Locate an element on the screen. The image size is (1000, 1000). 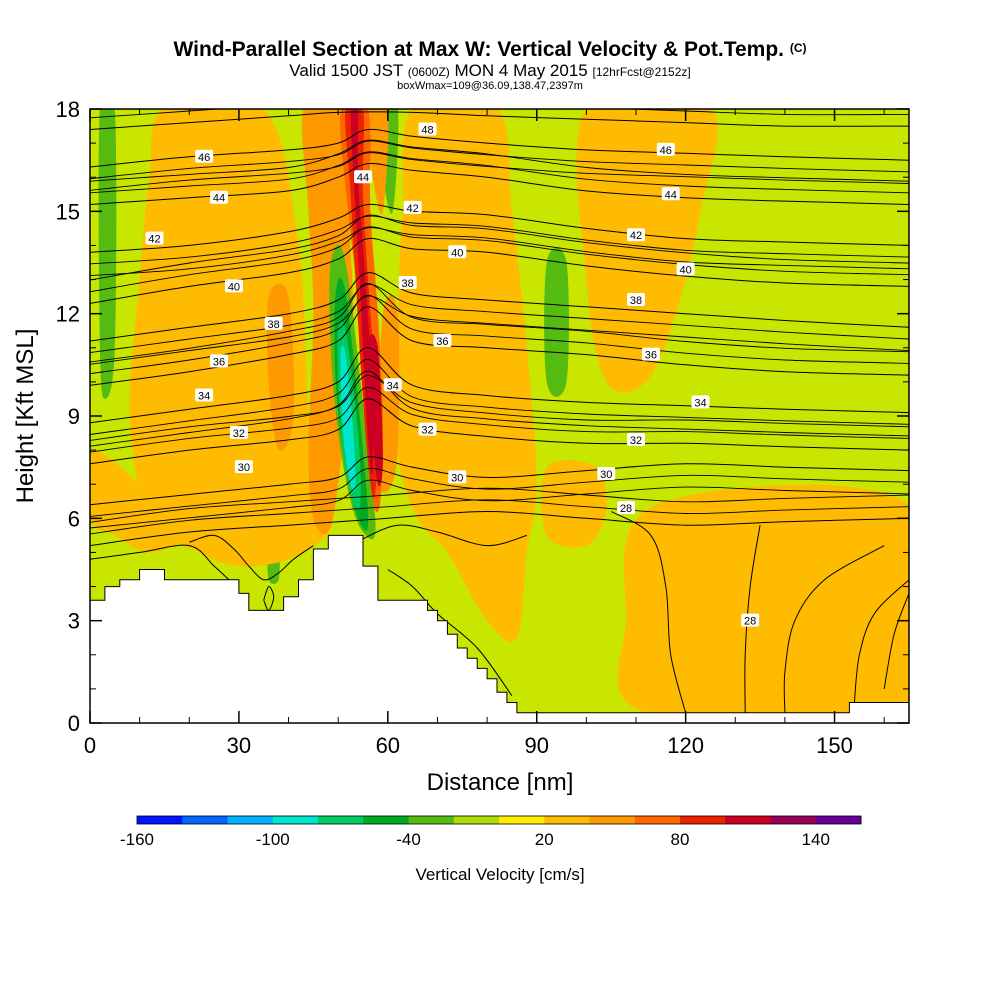
x-tick-label: 30 is located at coordinates (239, 745).